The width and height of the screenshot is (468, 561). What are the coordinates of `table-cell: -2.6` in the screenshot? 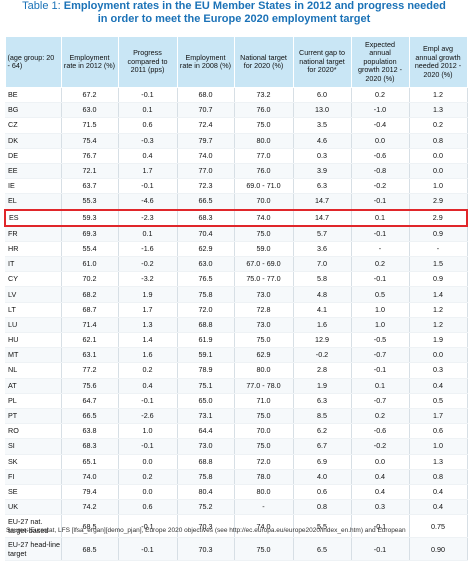 It's located at (148, 416).